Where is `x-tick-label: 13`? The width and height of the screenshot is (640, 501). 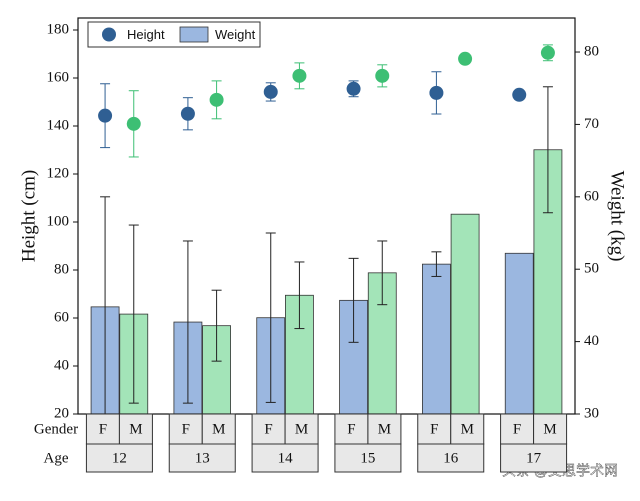
x-tick-label: 13 is located at coordinates (202, 458).